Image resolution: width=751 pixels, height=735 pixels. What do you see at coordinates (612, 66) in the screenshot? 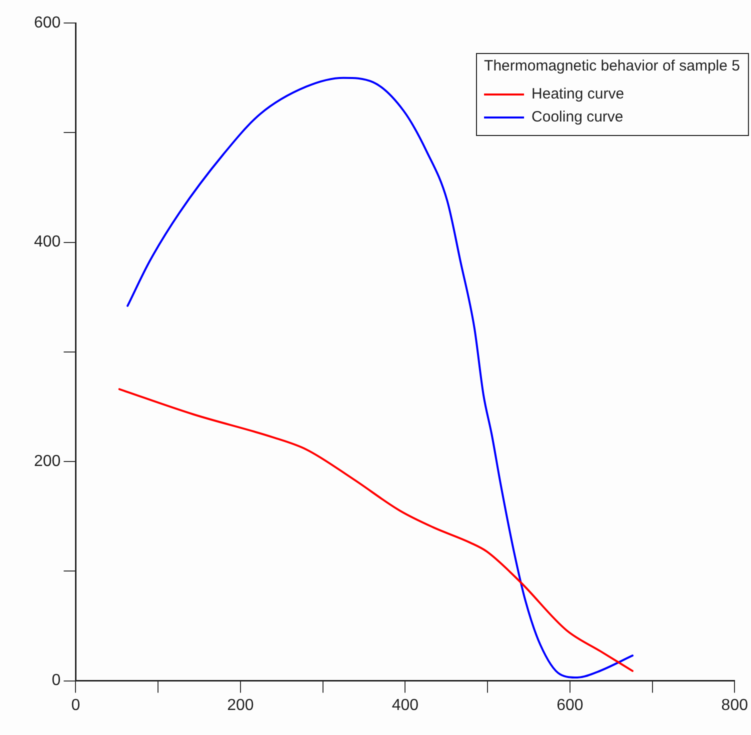
I see `legend-title: Thermomagnetic behavior of sample 5` at bounding box center [612, 66].